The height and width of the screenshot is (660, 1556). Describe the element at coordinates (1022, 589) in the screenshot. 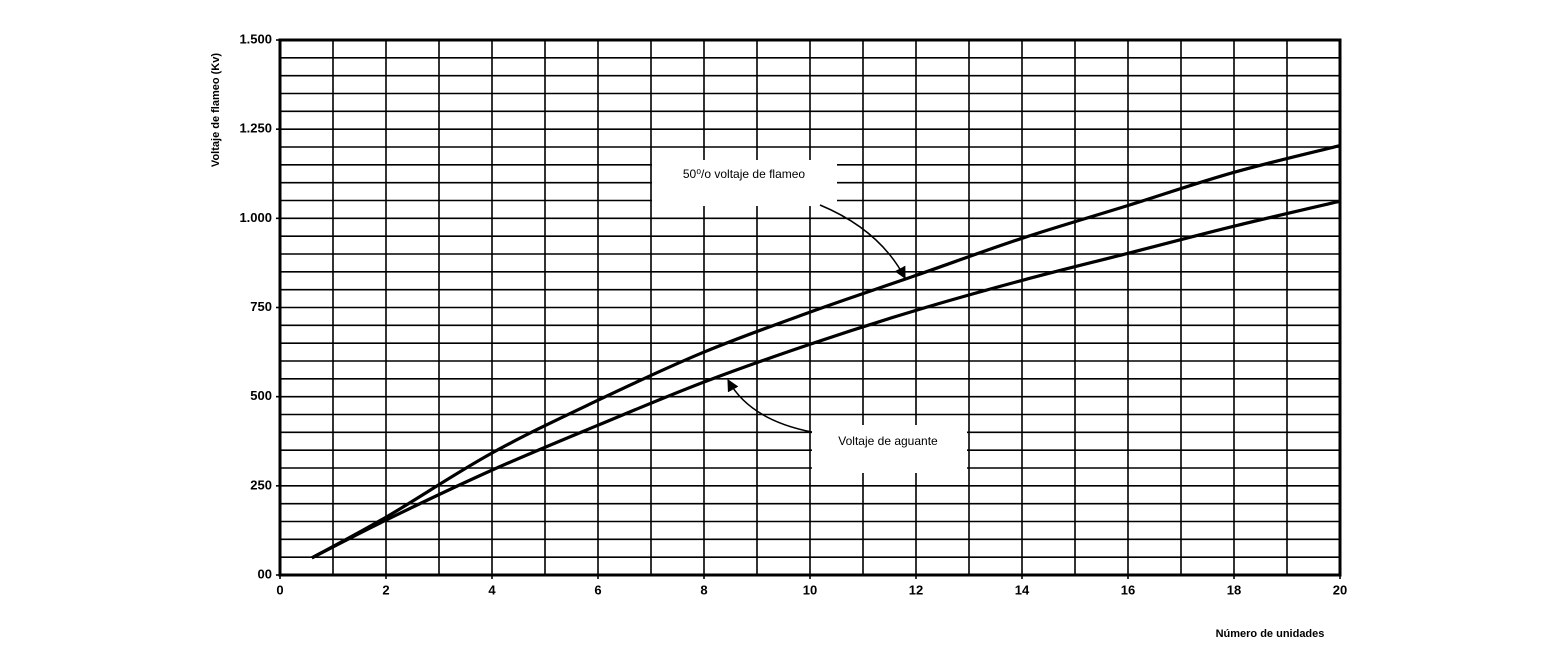

I see `x-tick-label: 14` at that location.